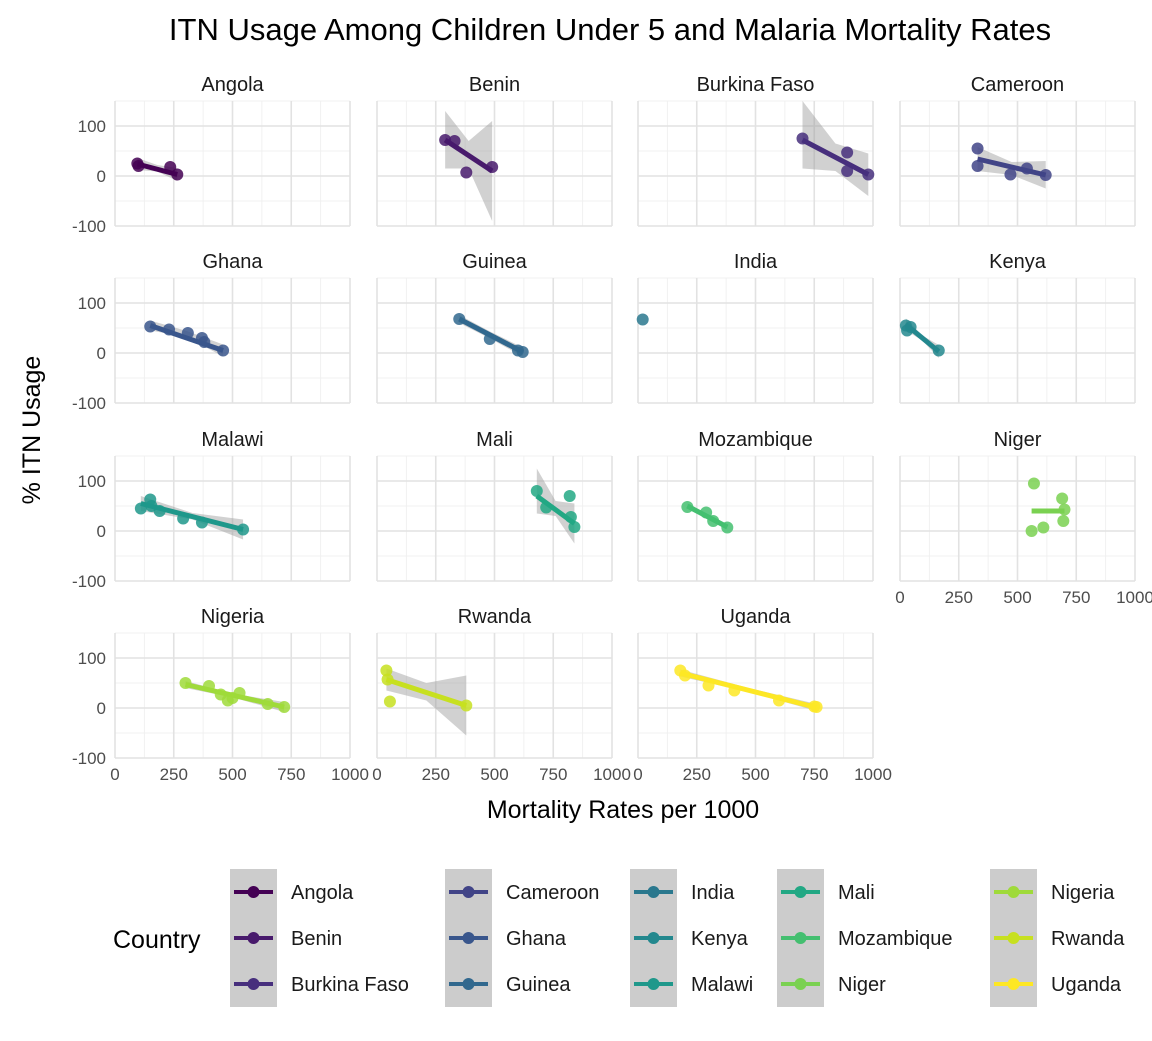  Describe the element at coordinates (1018, 440) in the screenshot. I see `facet-label-niger: Niger` at that location.